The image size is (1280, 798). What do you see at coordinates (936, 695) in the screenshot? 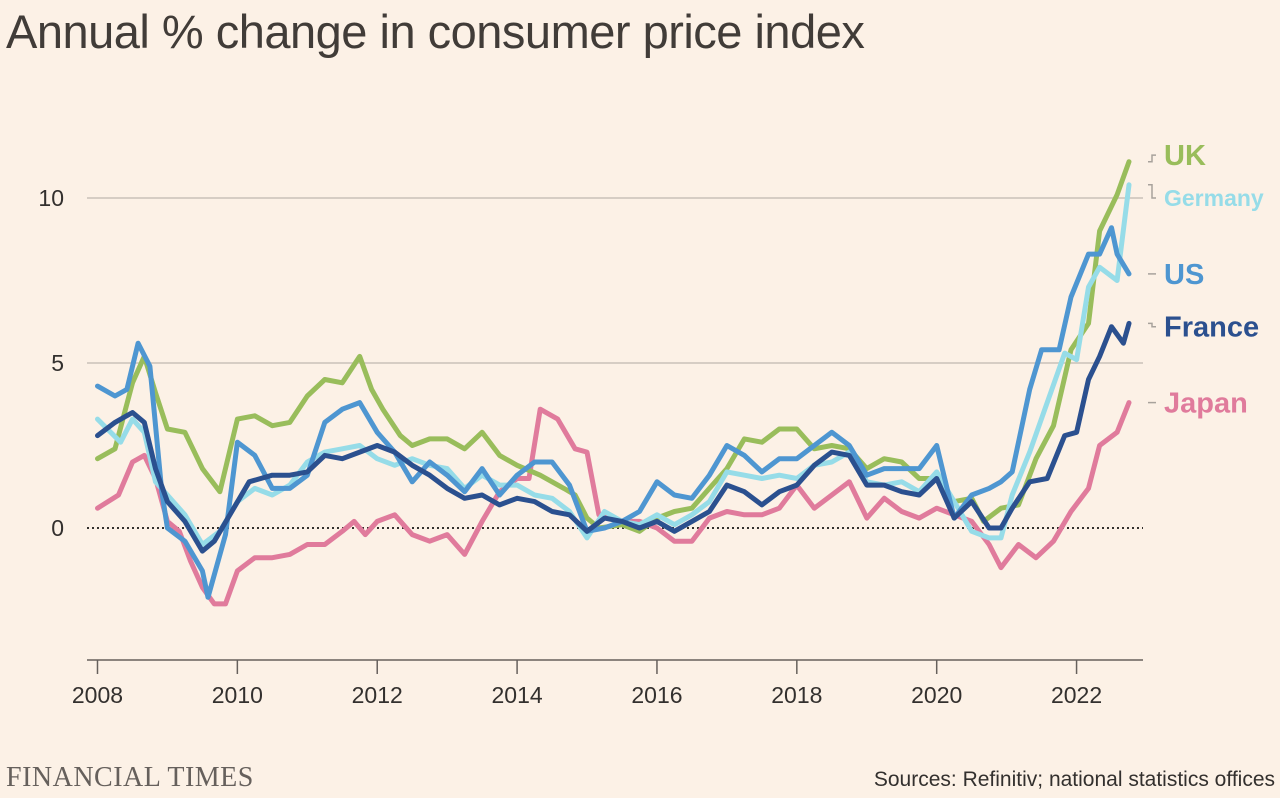
I see `x-tick-label: 2020` at bounding box center [936, 695].